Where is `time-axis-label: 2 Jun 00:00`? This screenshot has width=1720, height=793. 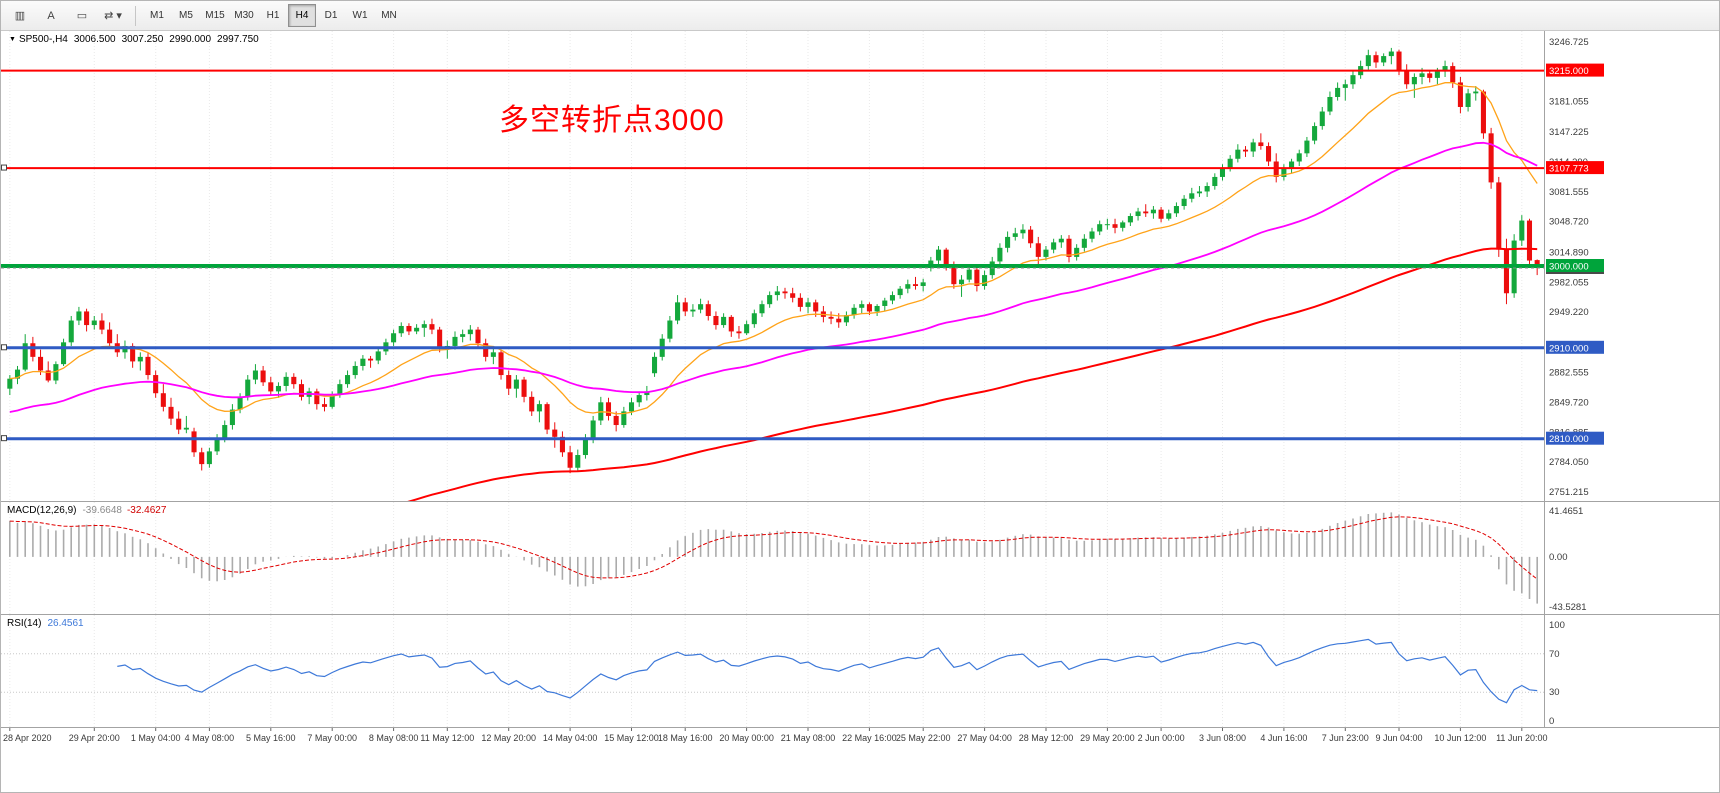
time-axis-label: 2 Jun 00:00 is located at coordinates (1161, 738).